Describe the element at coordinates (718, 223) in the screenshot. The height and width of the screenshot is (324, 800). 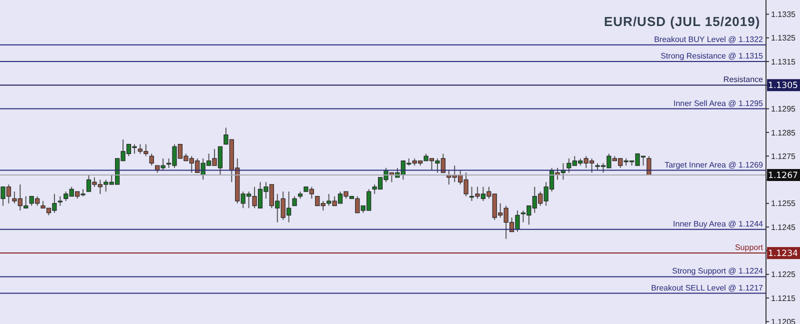
I see `ref-line-label: Inner Buy Area @ 1.1244` at that location.